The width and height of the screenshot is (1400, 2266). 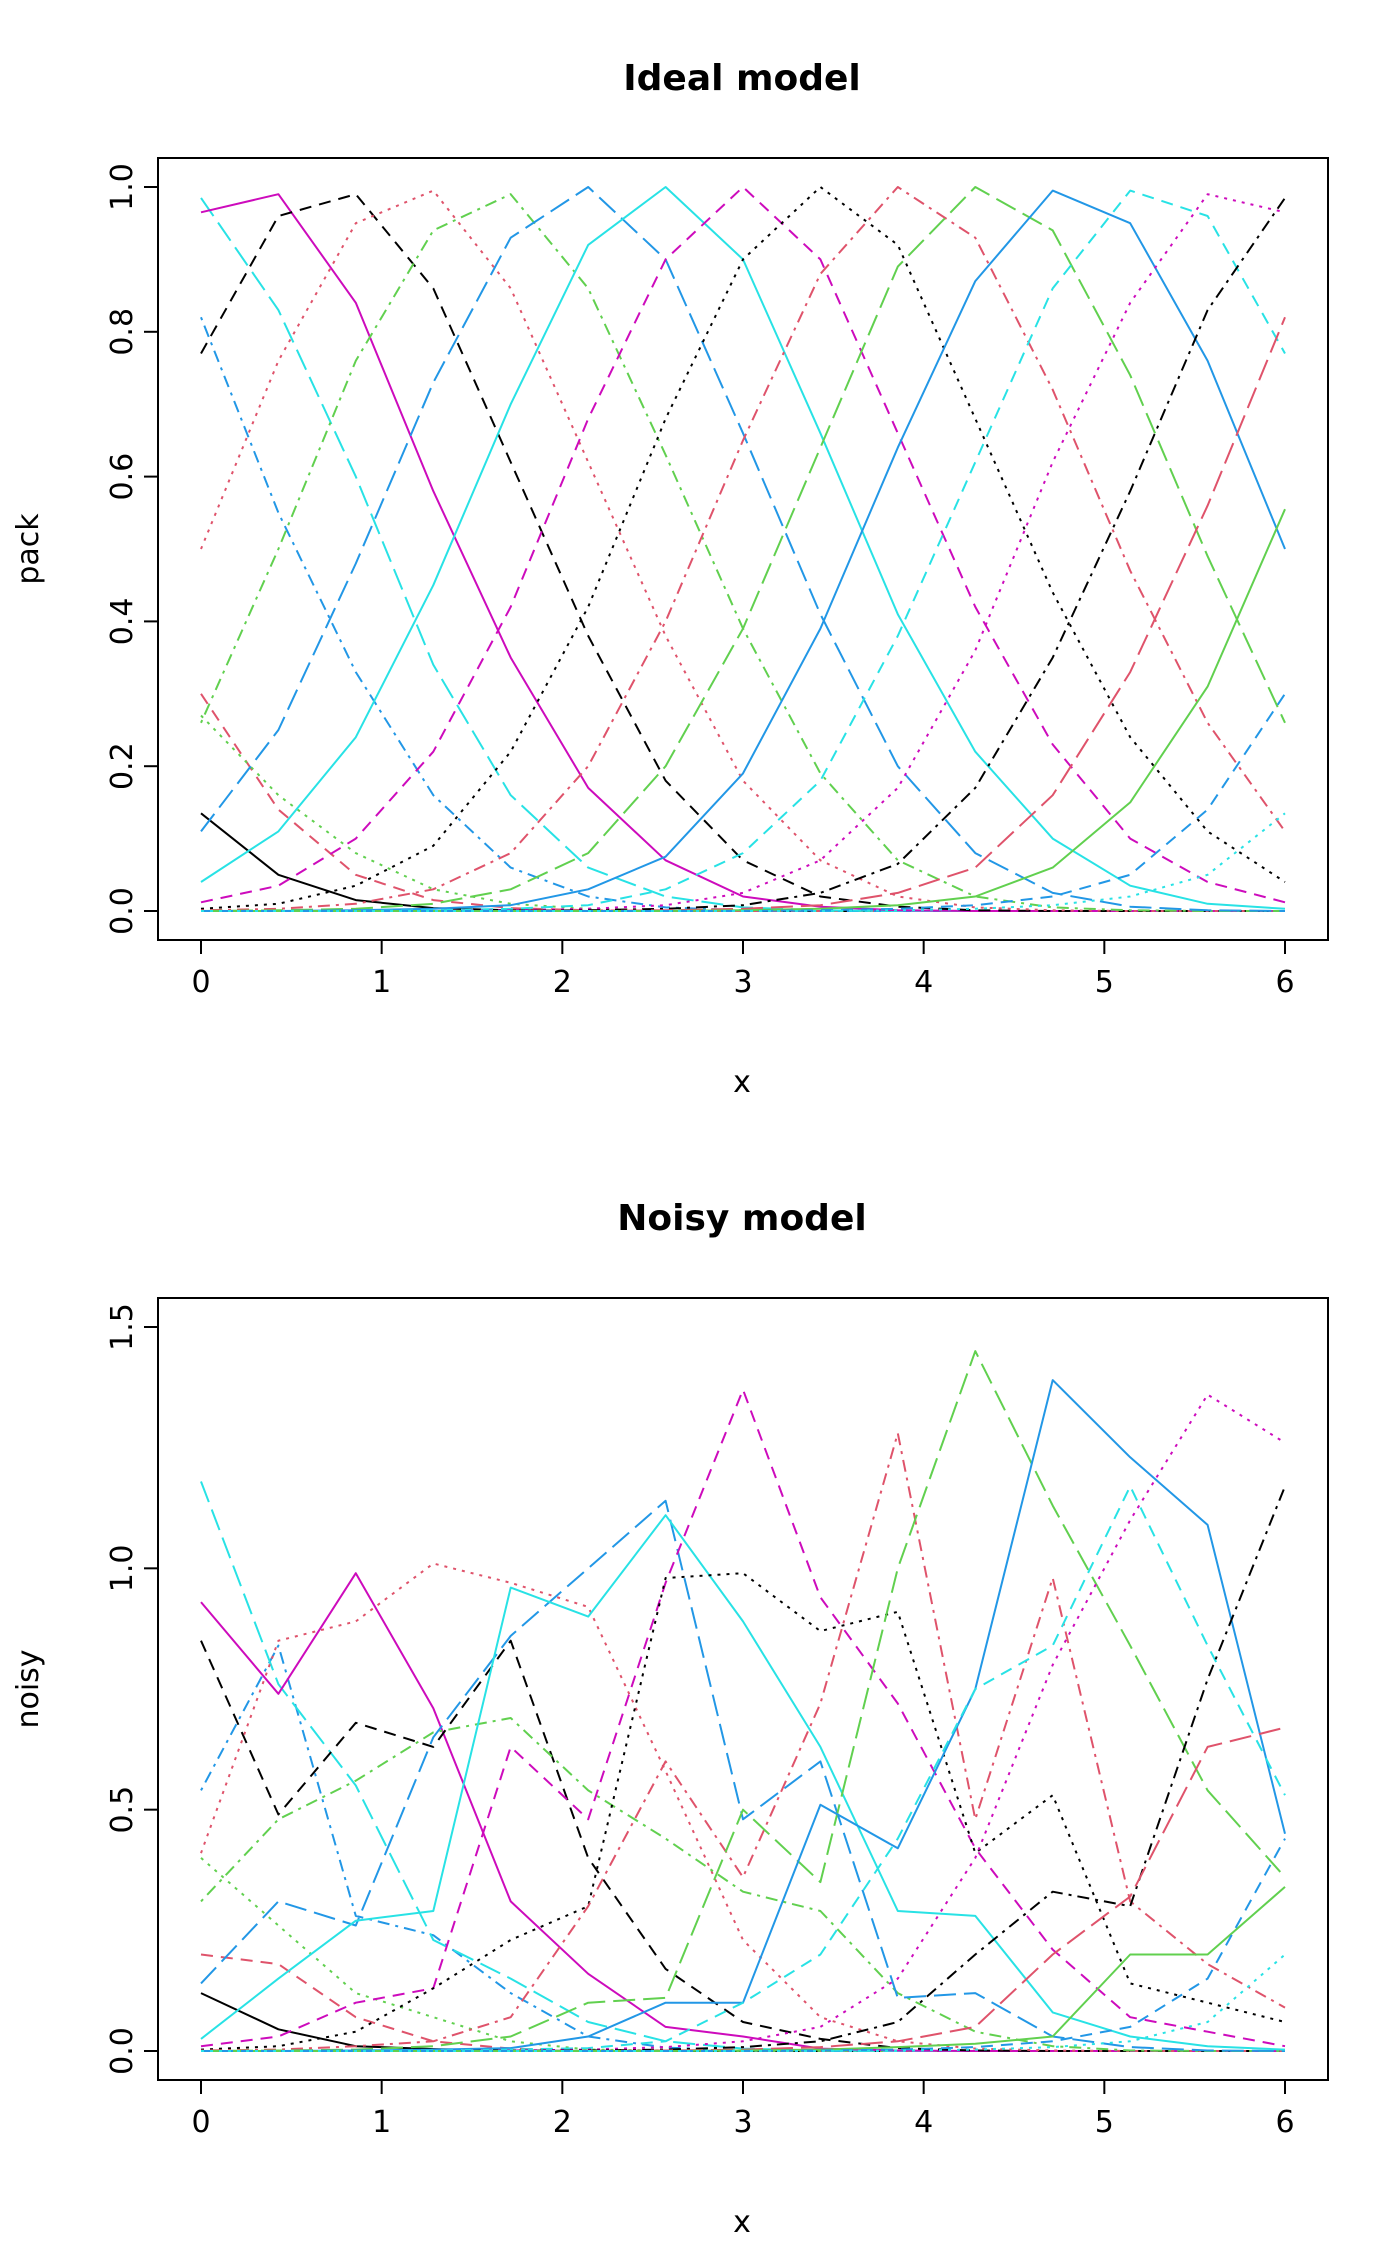 What do you see at coordinates (122, 332) in the screenshot?
I see `y-tick-label: 0.8` at bounding box center [122, 332].